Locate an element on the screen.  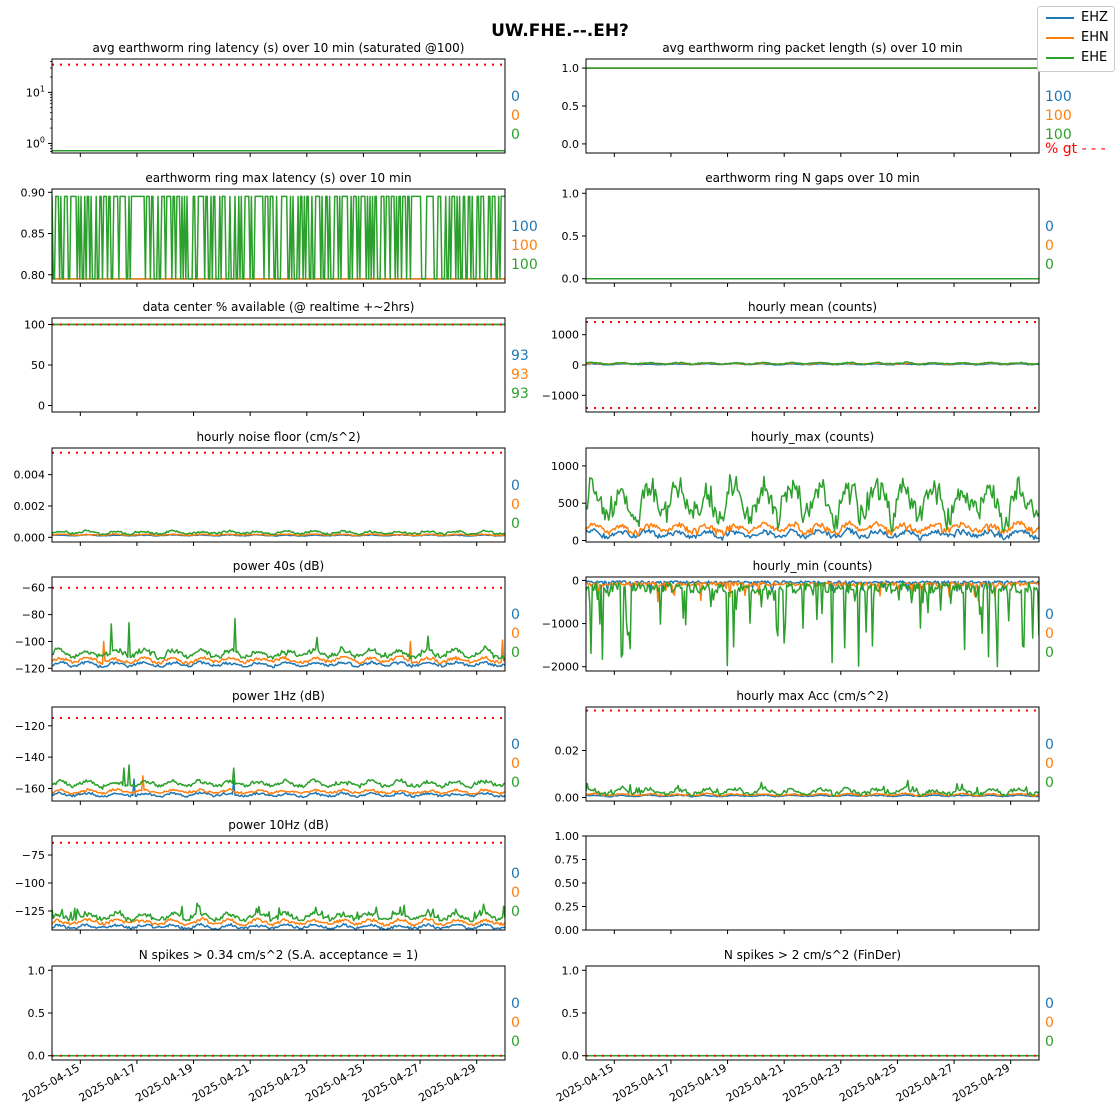
y-tick-label: −120 is located at coordinates (30, 726).